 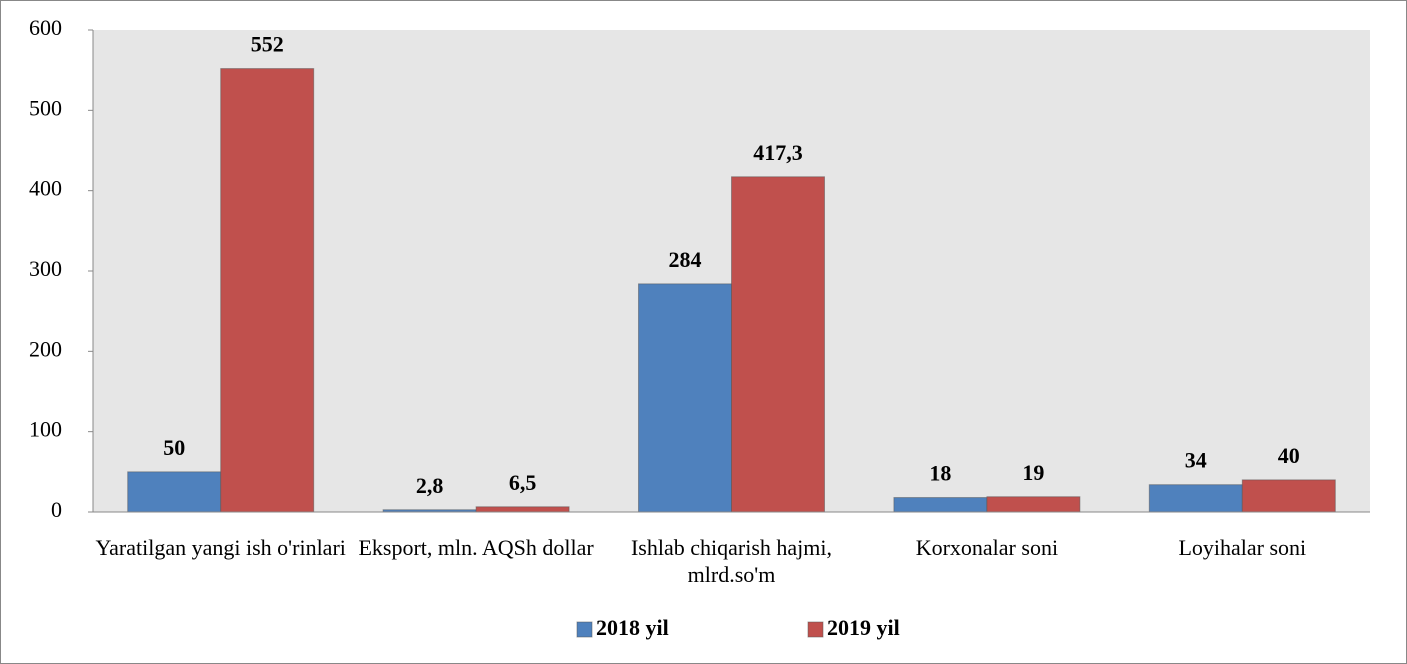 I want to click on x-tick-label: Korxonalar soni, so click(x=987, y=547).